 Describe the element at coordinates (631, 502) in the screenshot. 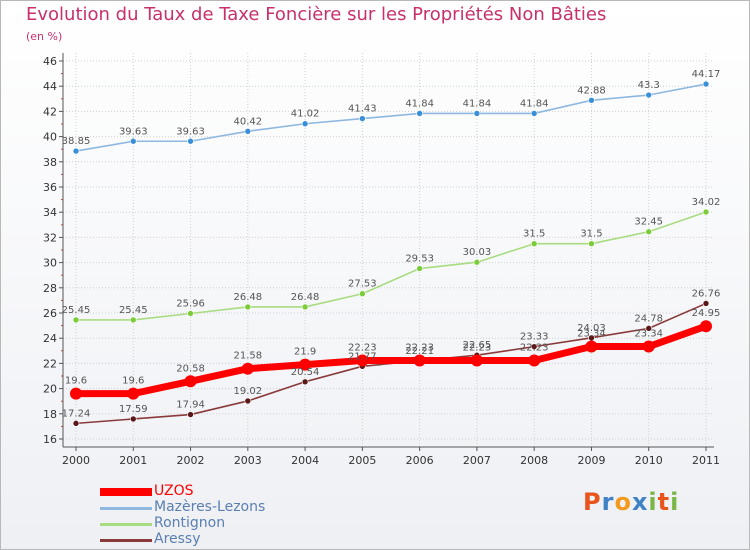

I see `proxiti-logo: Proxiti` at that location.